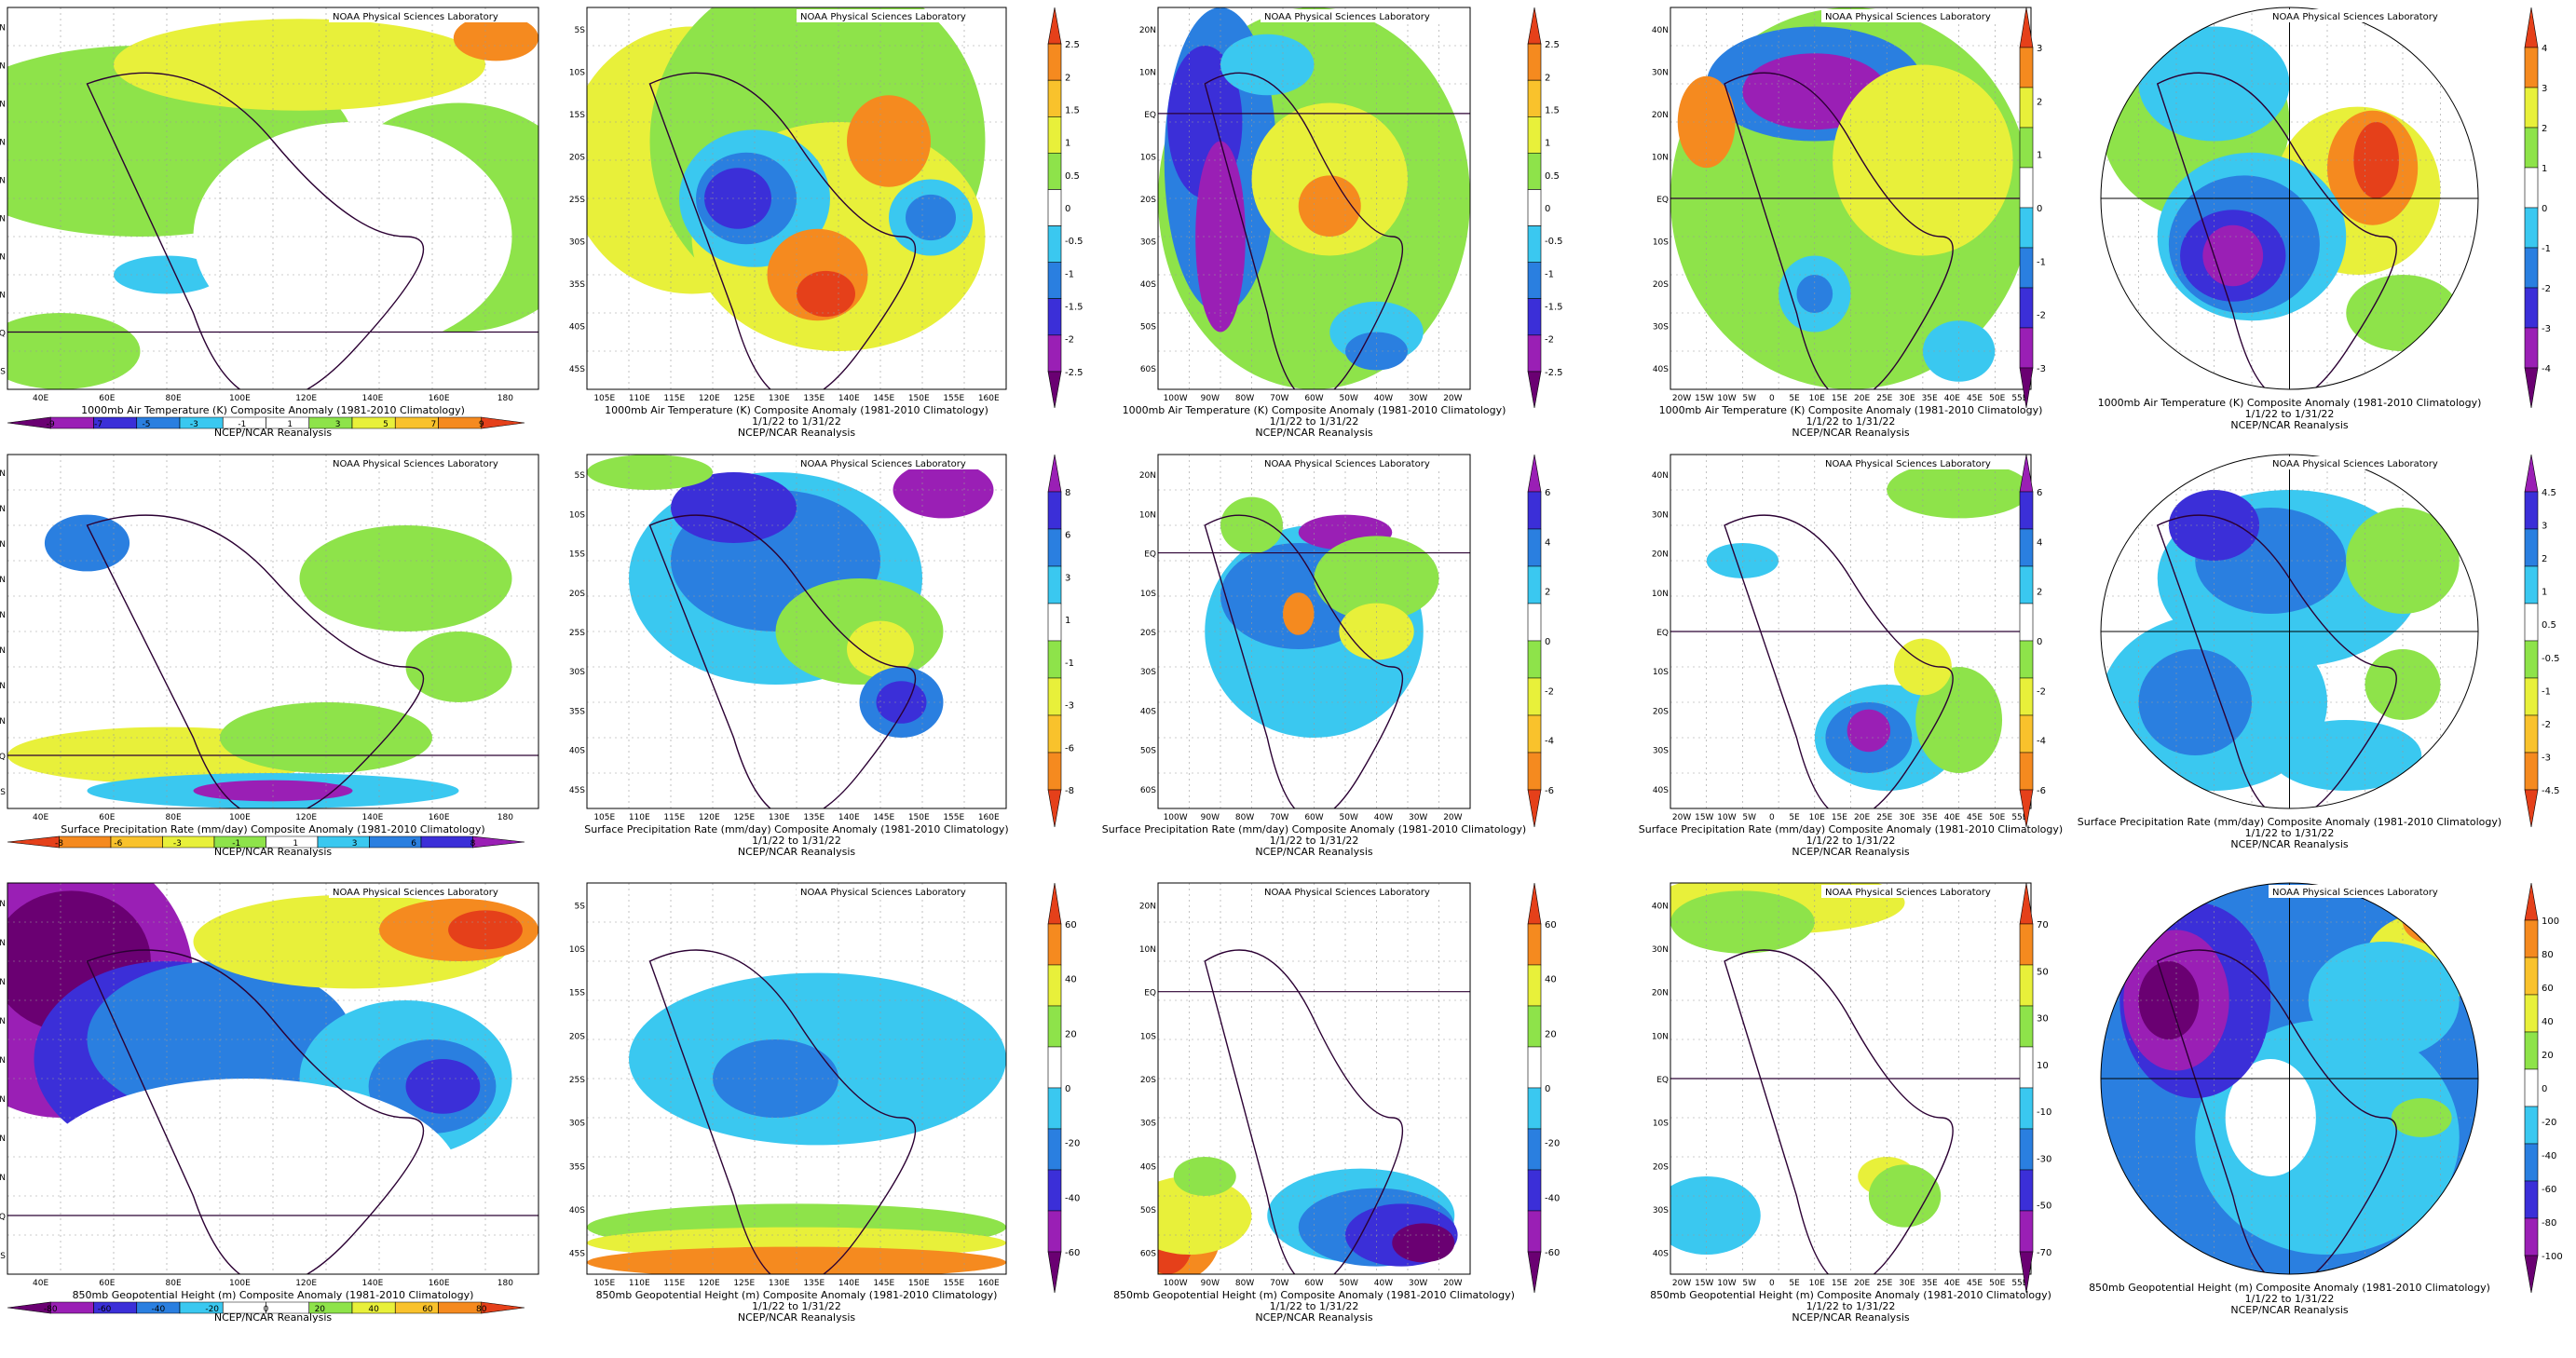 Image resolution: width=2576 pixels, height=1358 pixels. I want to click on colorbar-tick-label: -80, so click(2549, 1223).